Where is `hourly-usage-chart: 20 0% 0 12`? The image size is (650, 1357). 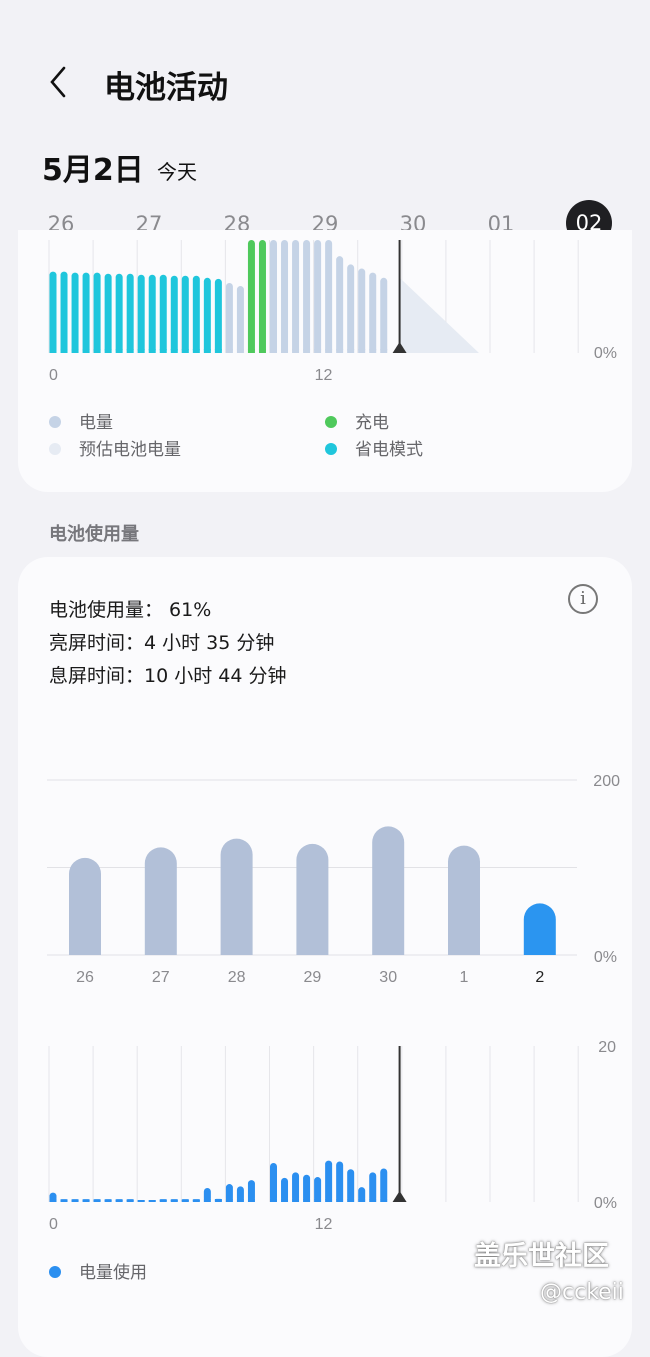
hourly-usage-chart: 20 0% 0 12 is located at coordinates (332, 1136).